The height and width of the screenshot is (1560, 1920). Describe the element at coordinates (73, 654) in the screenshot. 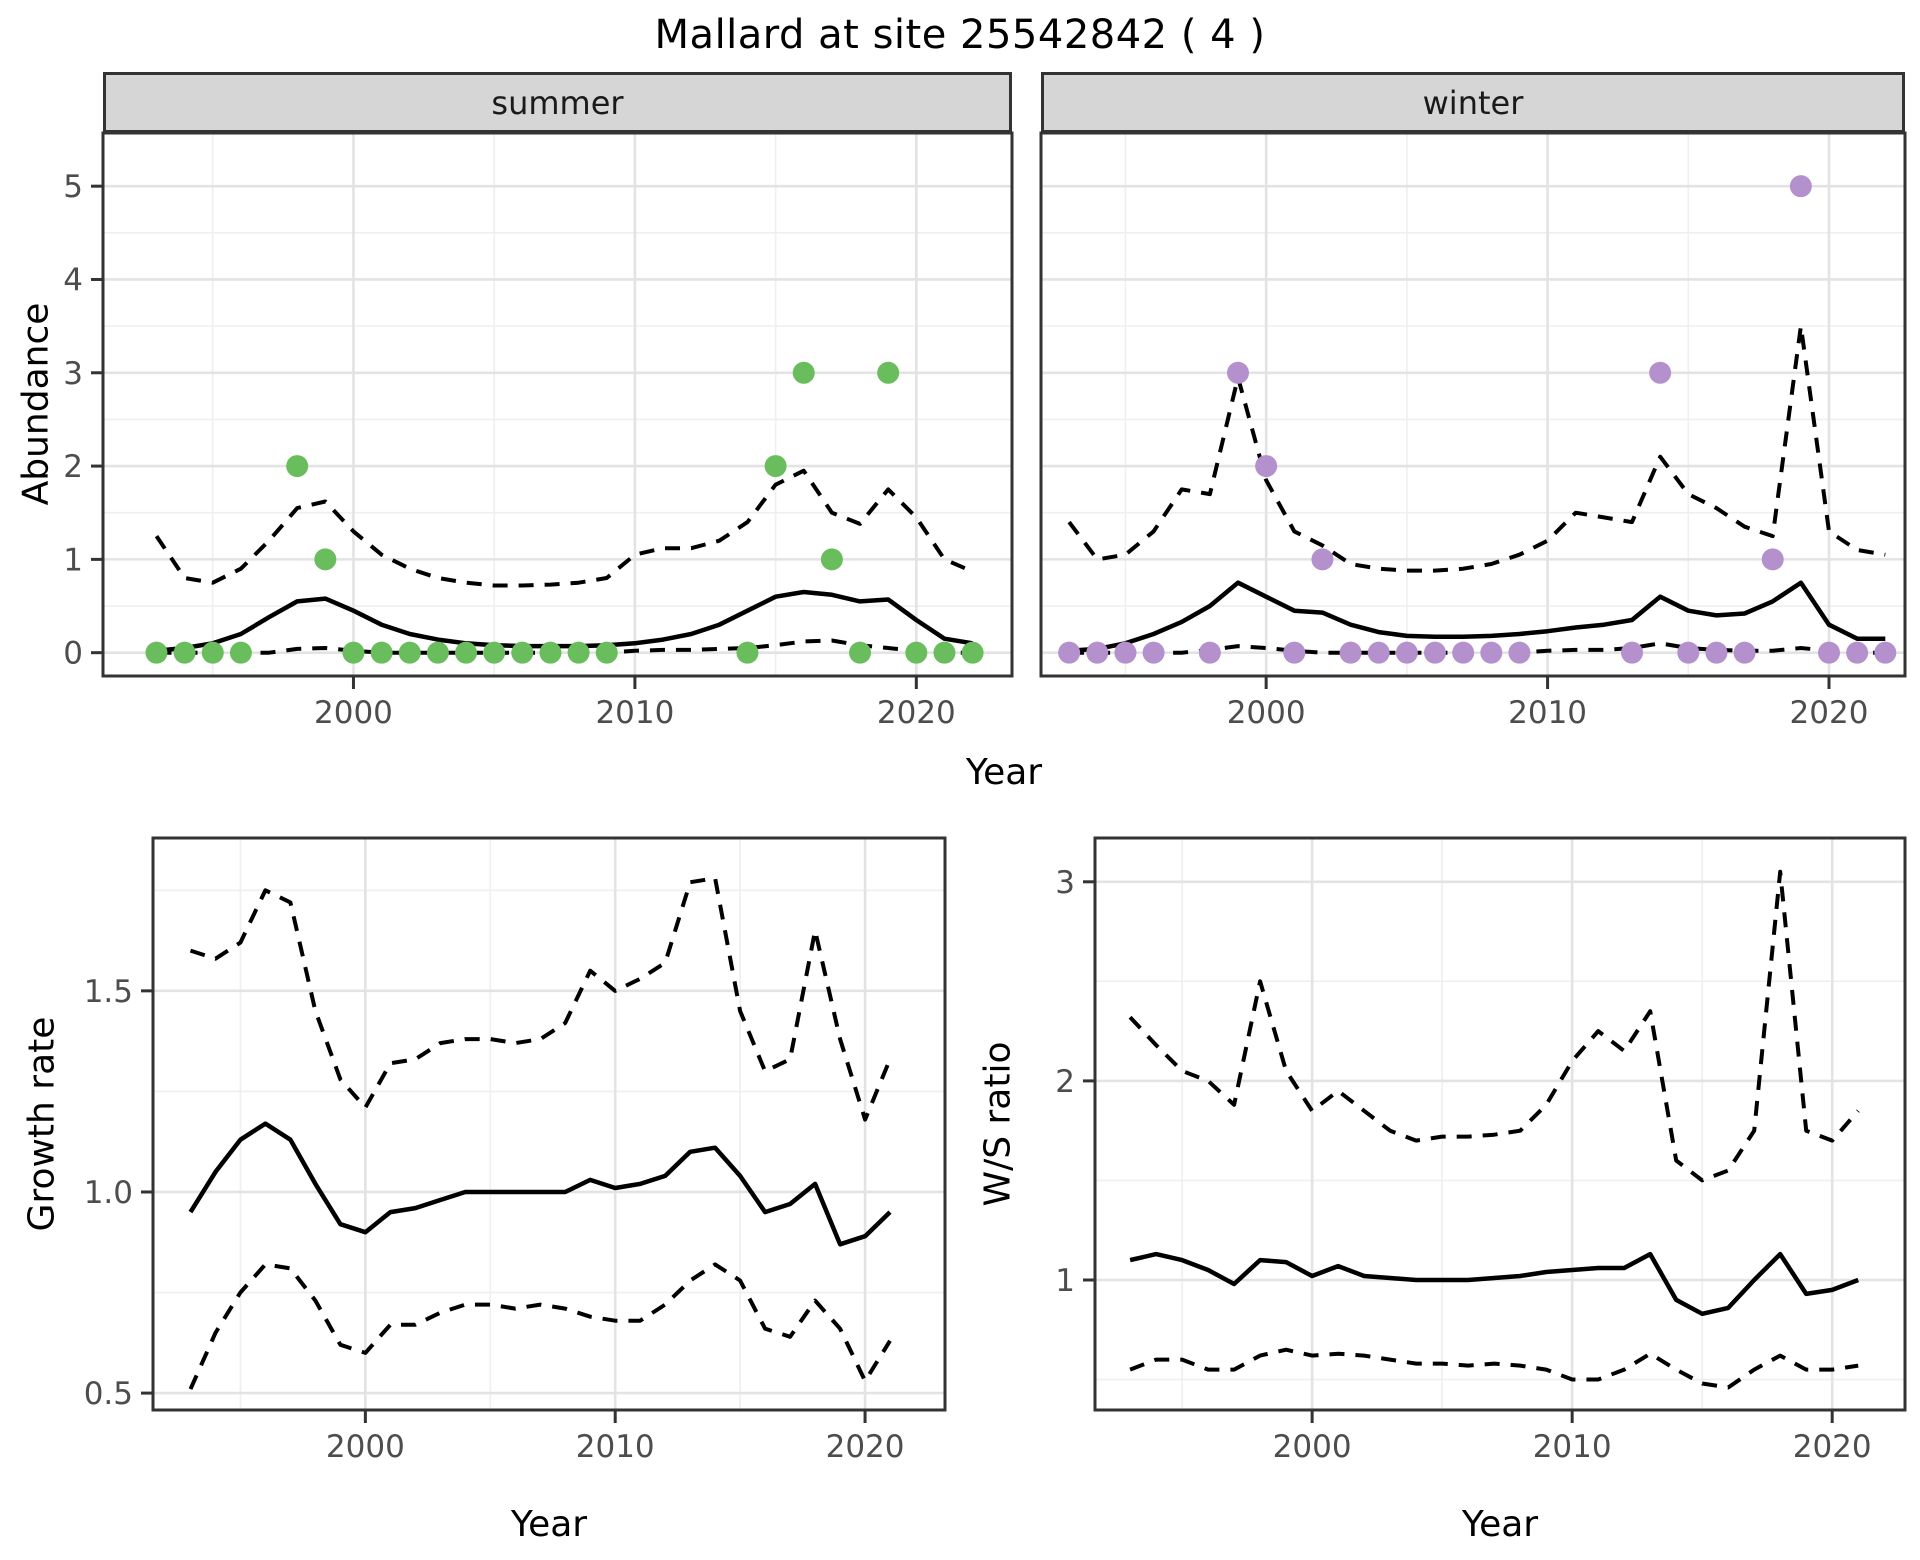

I see `y-tick-label: 0` at that location.